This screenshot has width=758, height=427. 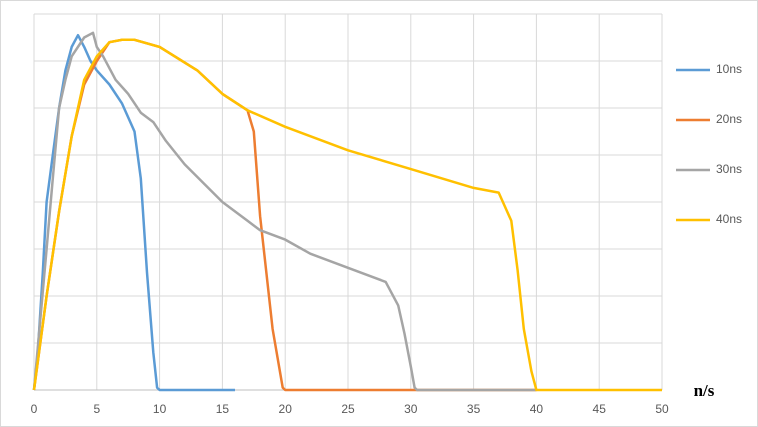 What do you see at coordinates (96, 409) in the screenshot?
I see `x-tick-label: 5` at bounding box center [96, 409].